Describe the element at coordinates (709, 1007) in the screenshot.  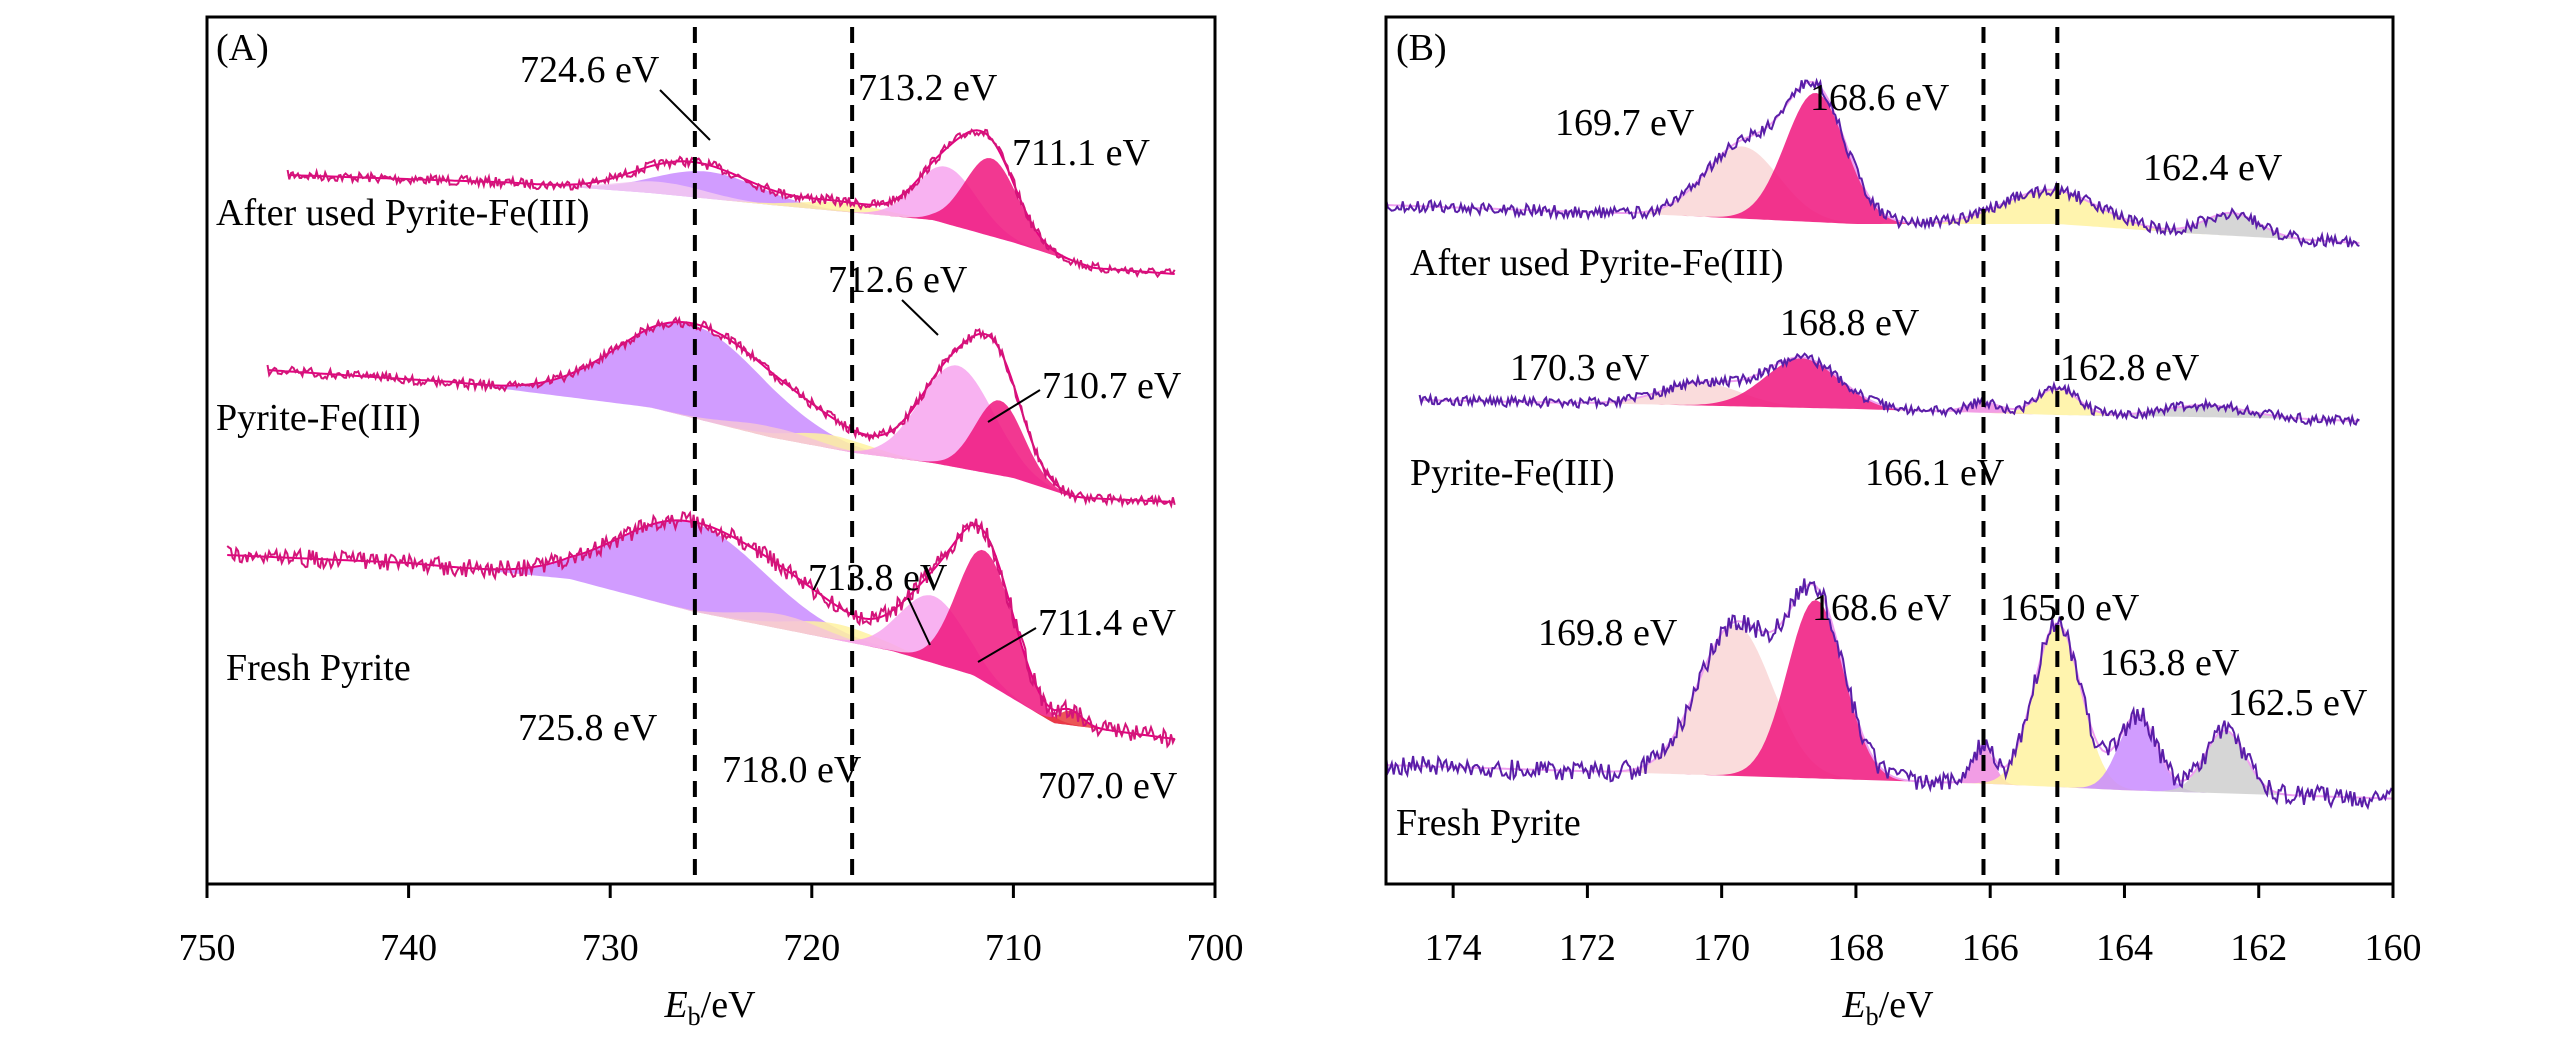
I see `panel-a-x-axis-title: Eb/eV` at that location.